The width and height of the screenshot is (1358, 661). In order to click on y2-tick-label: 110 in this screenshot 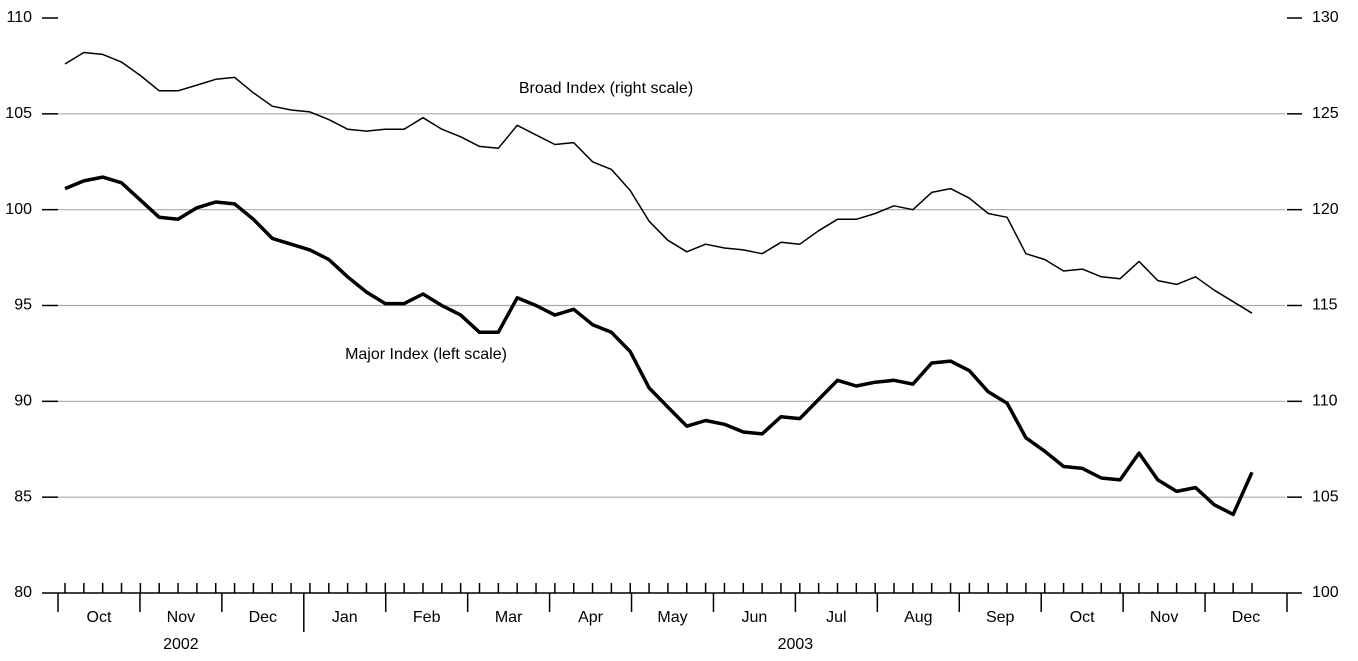, I will do `click(1325, 401)`.